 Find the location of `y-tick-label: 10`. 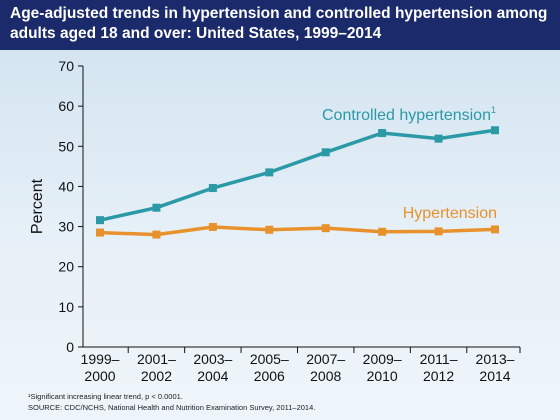

y-tick-label: 10 is located at coordinates (66, 307).